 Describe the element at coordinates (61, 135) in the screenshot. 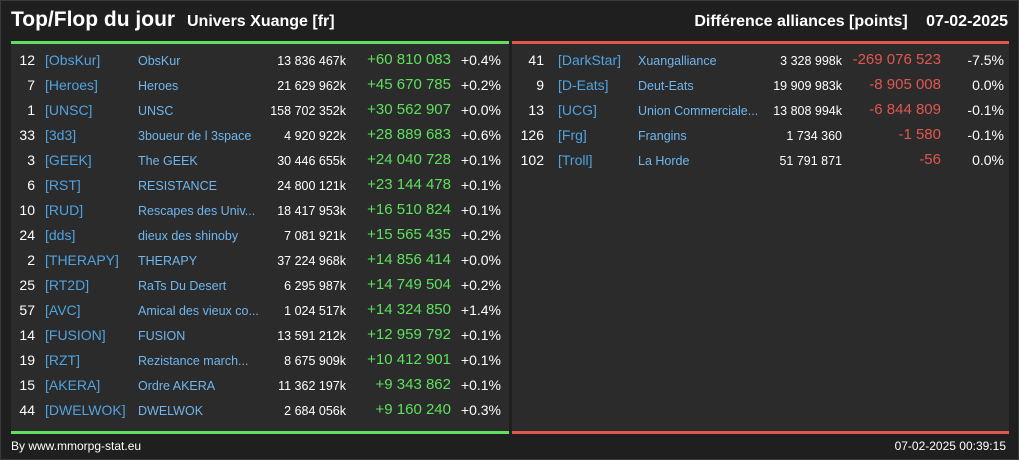

I see `alliance-tag-link: [3d3]` at that location.